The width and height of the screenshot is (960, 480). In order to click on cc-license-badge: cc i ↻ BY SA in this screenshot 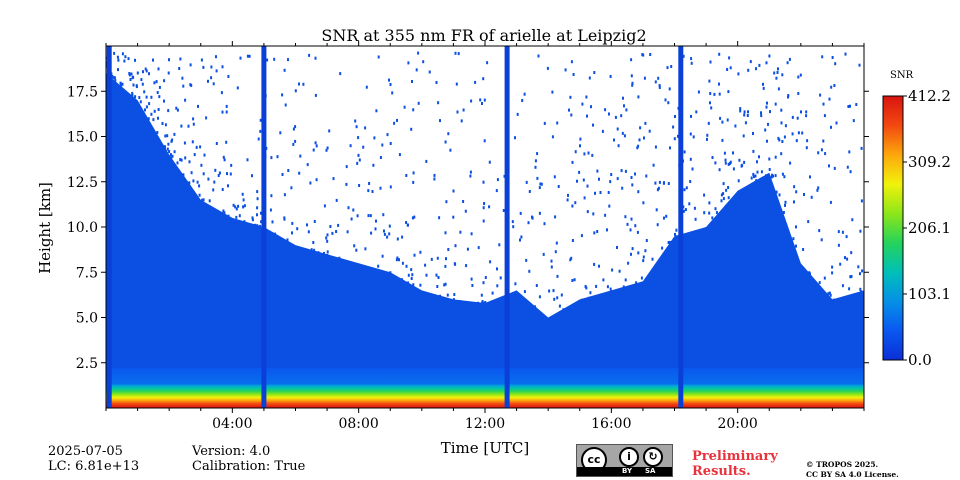, I will do `click(624, 460)`.